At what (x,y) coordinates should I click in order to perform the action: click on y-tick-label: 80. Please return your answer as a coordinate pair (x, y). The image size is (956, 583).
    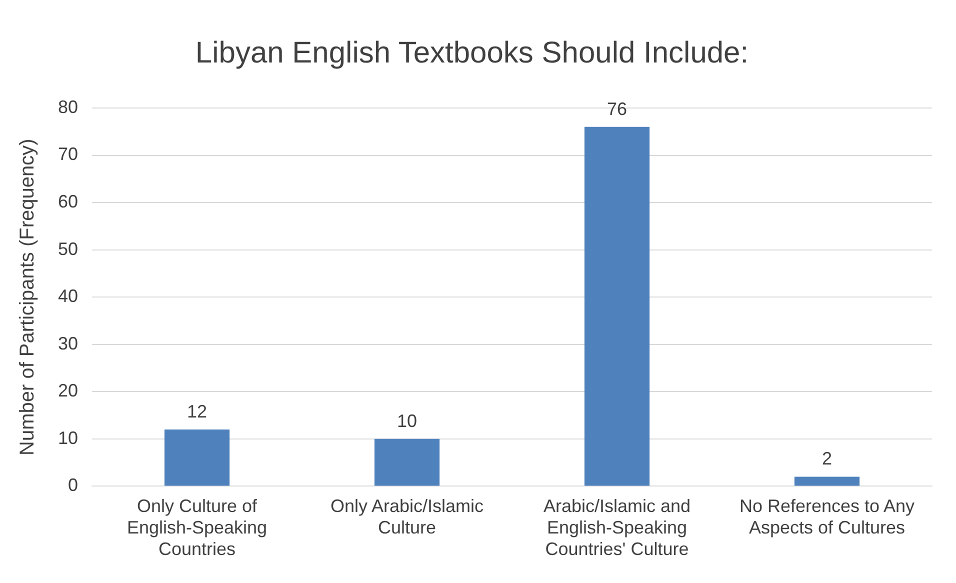
    Looking at the image, I should click on (68, 106).